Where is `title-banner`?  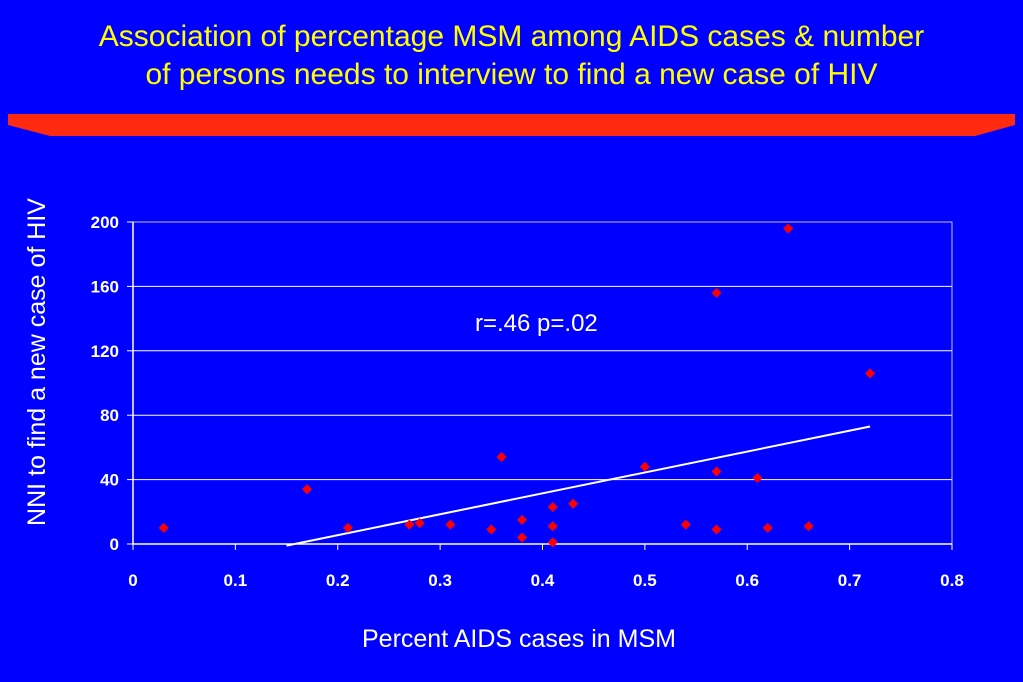
title-banner is located at coordinates (511, 125).